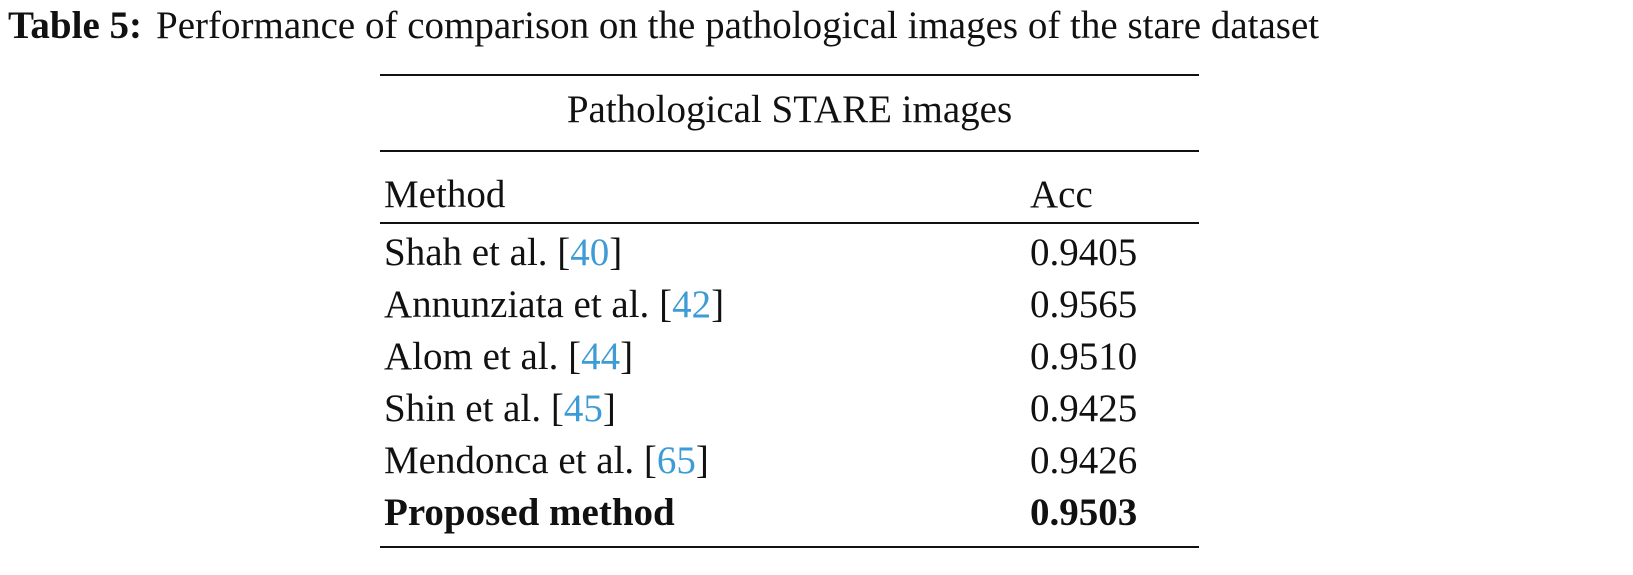 This screenshot has width=1633, height=575. I want to click on method-name: Shah et al., so click(466, 252).